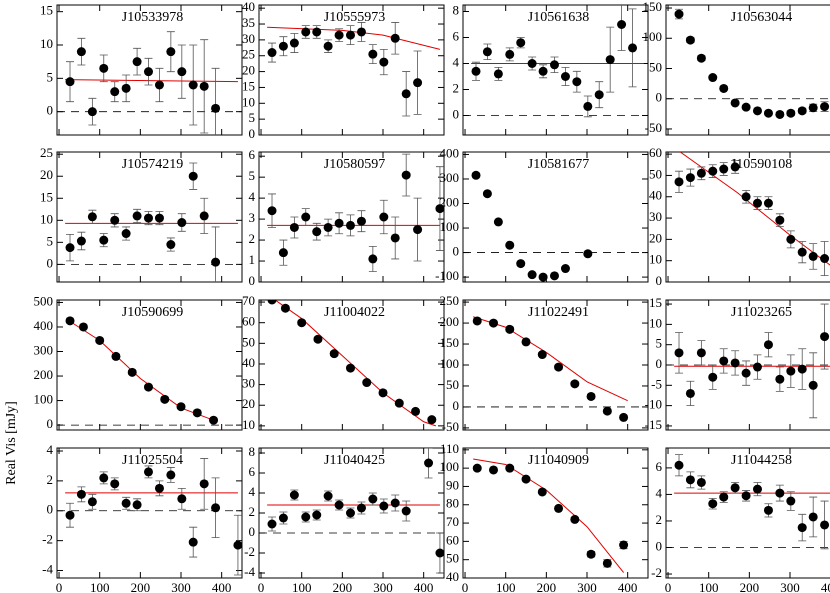 Image resolution: width=830 pixels, height=593 pixels. Describe the element at coordinates (655, 216) in the screenshot. I see `y-tick-label: 30` at that location.